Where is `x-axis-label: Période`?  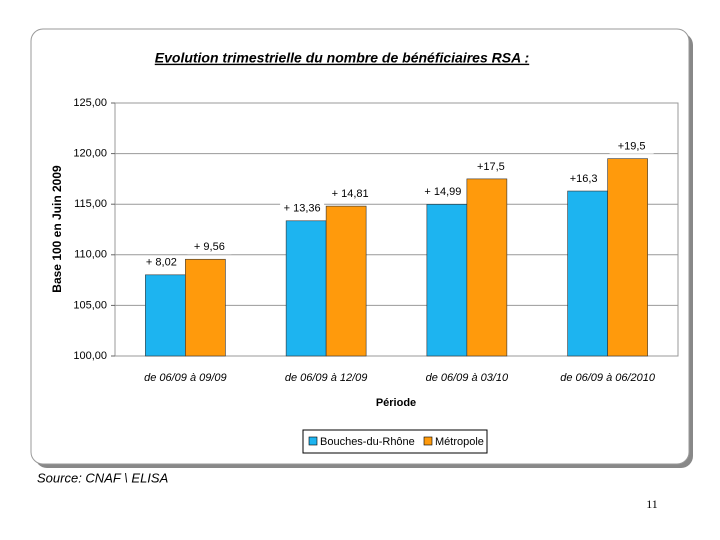
x-axis-label: Période is located at coordinates (396, 403).